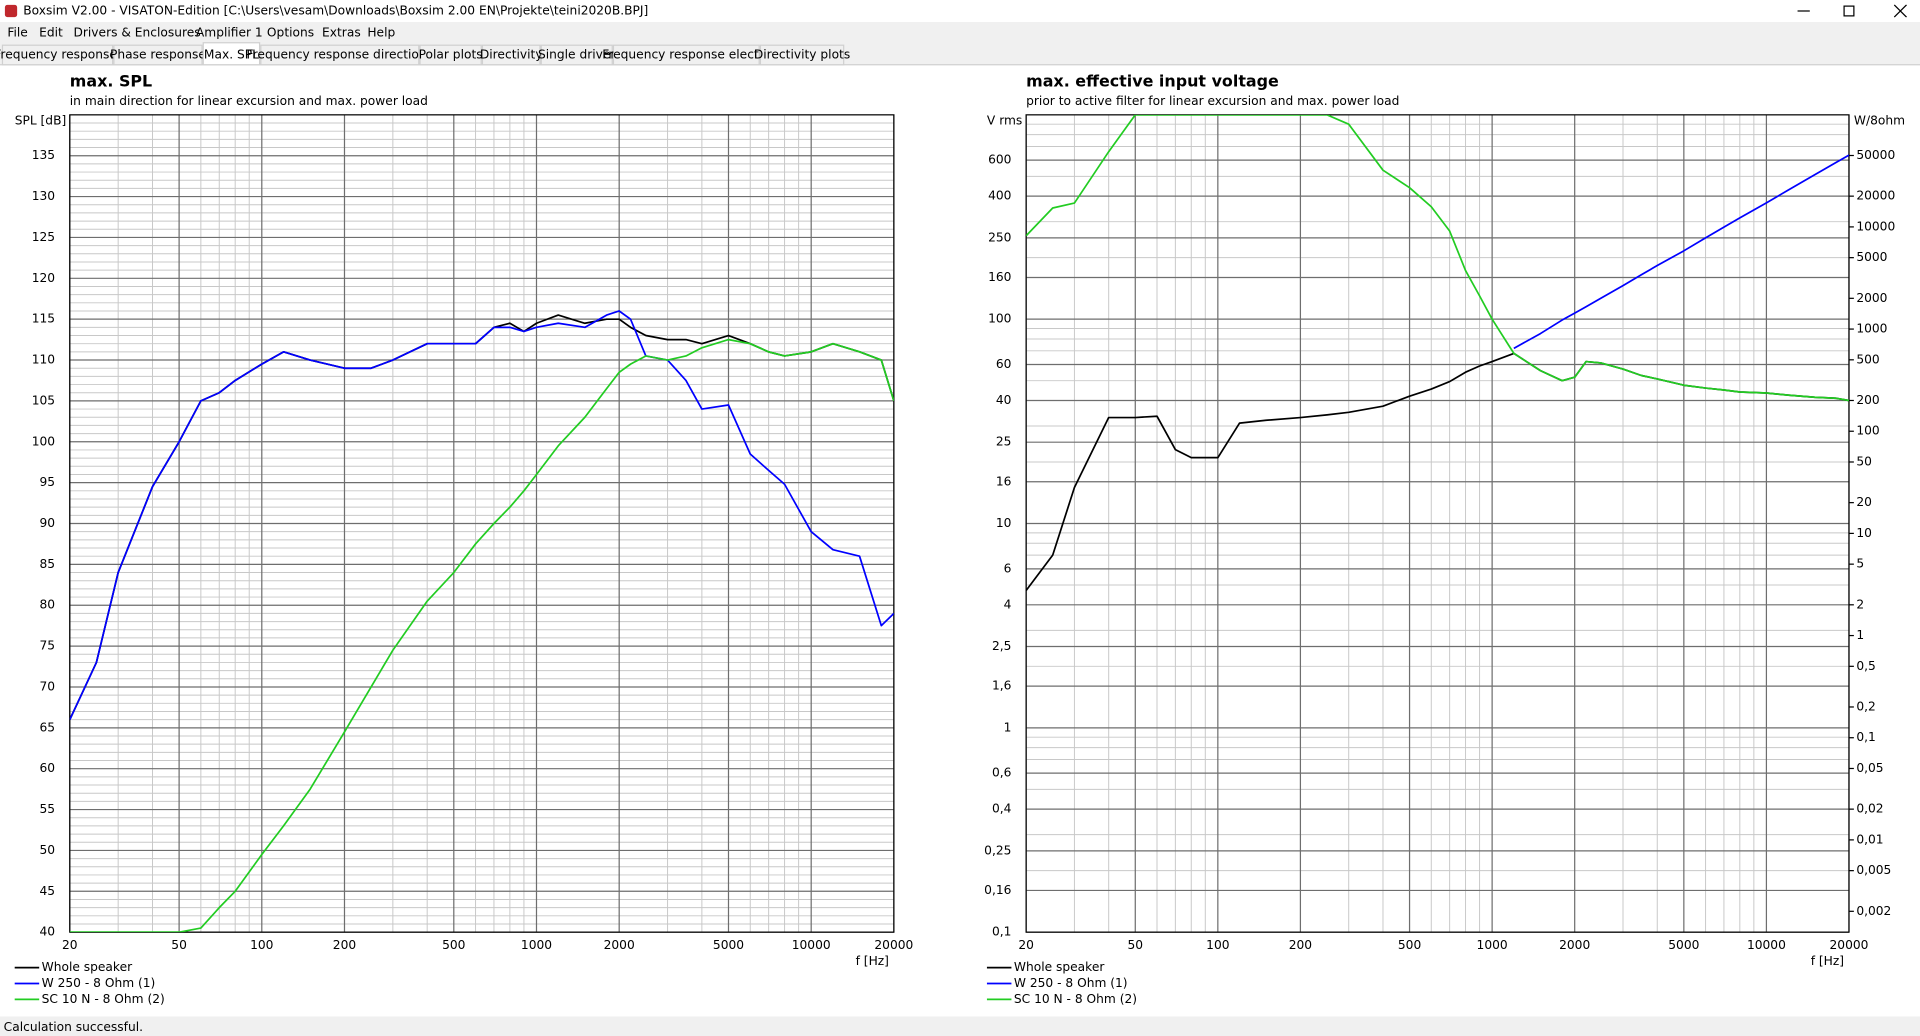 This screenshot has width=1920, height=1036. I want to click on y2-axis-label: W/8ohm, so click(1879, 120).